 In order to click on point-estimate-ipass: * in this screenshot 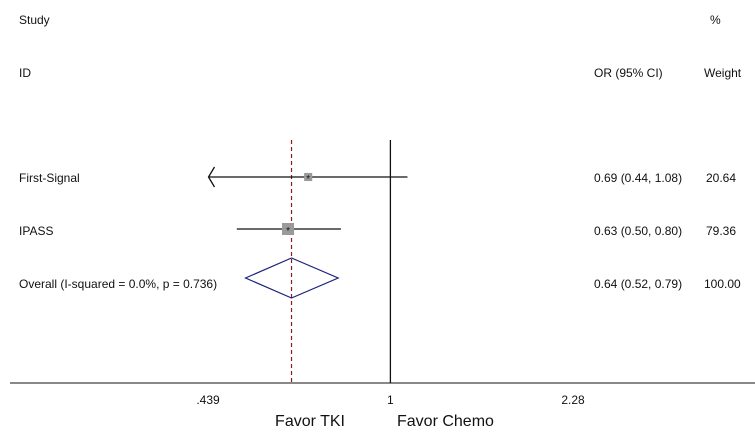, I will do `click(288, 231)`.